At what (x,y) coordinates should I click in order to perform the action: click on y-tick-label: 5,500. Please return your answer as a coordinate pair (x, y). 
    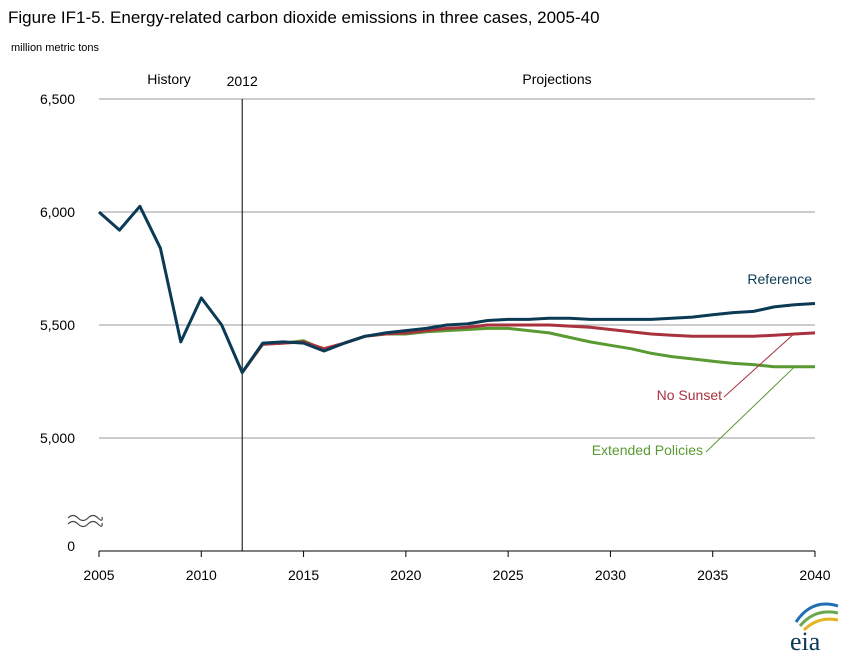
    Looking at the image, I should click on (57, 325).